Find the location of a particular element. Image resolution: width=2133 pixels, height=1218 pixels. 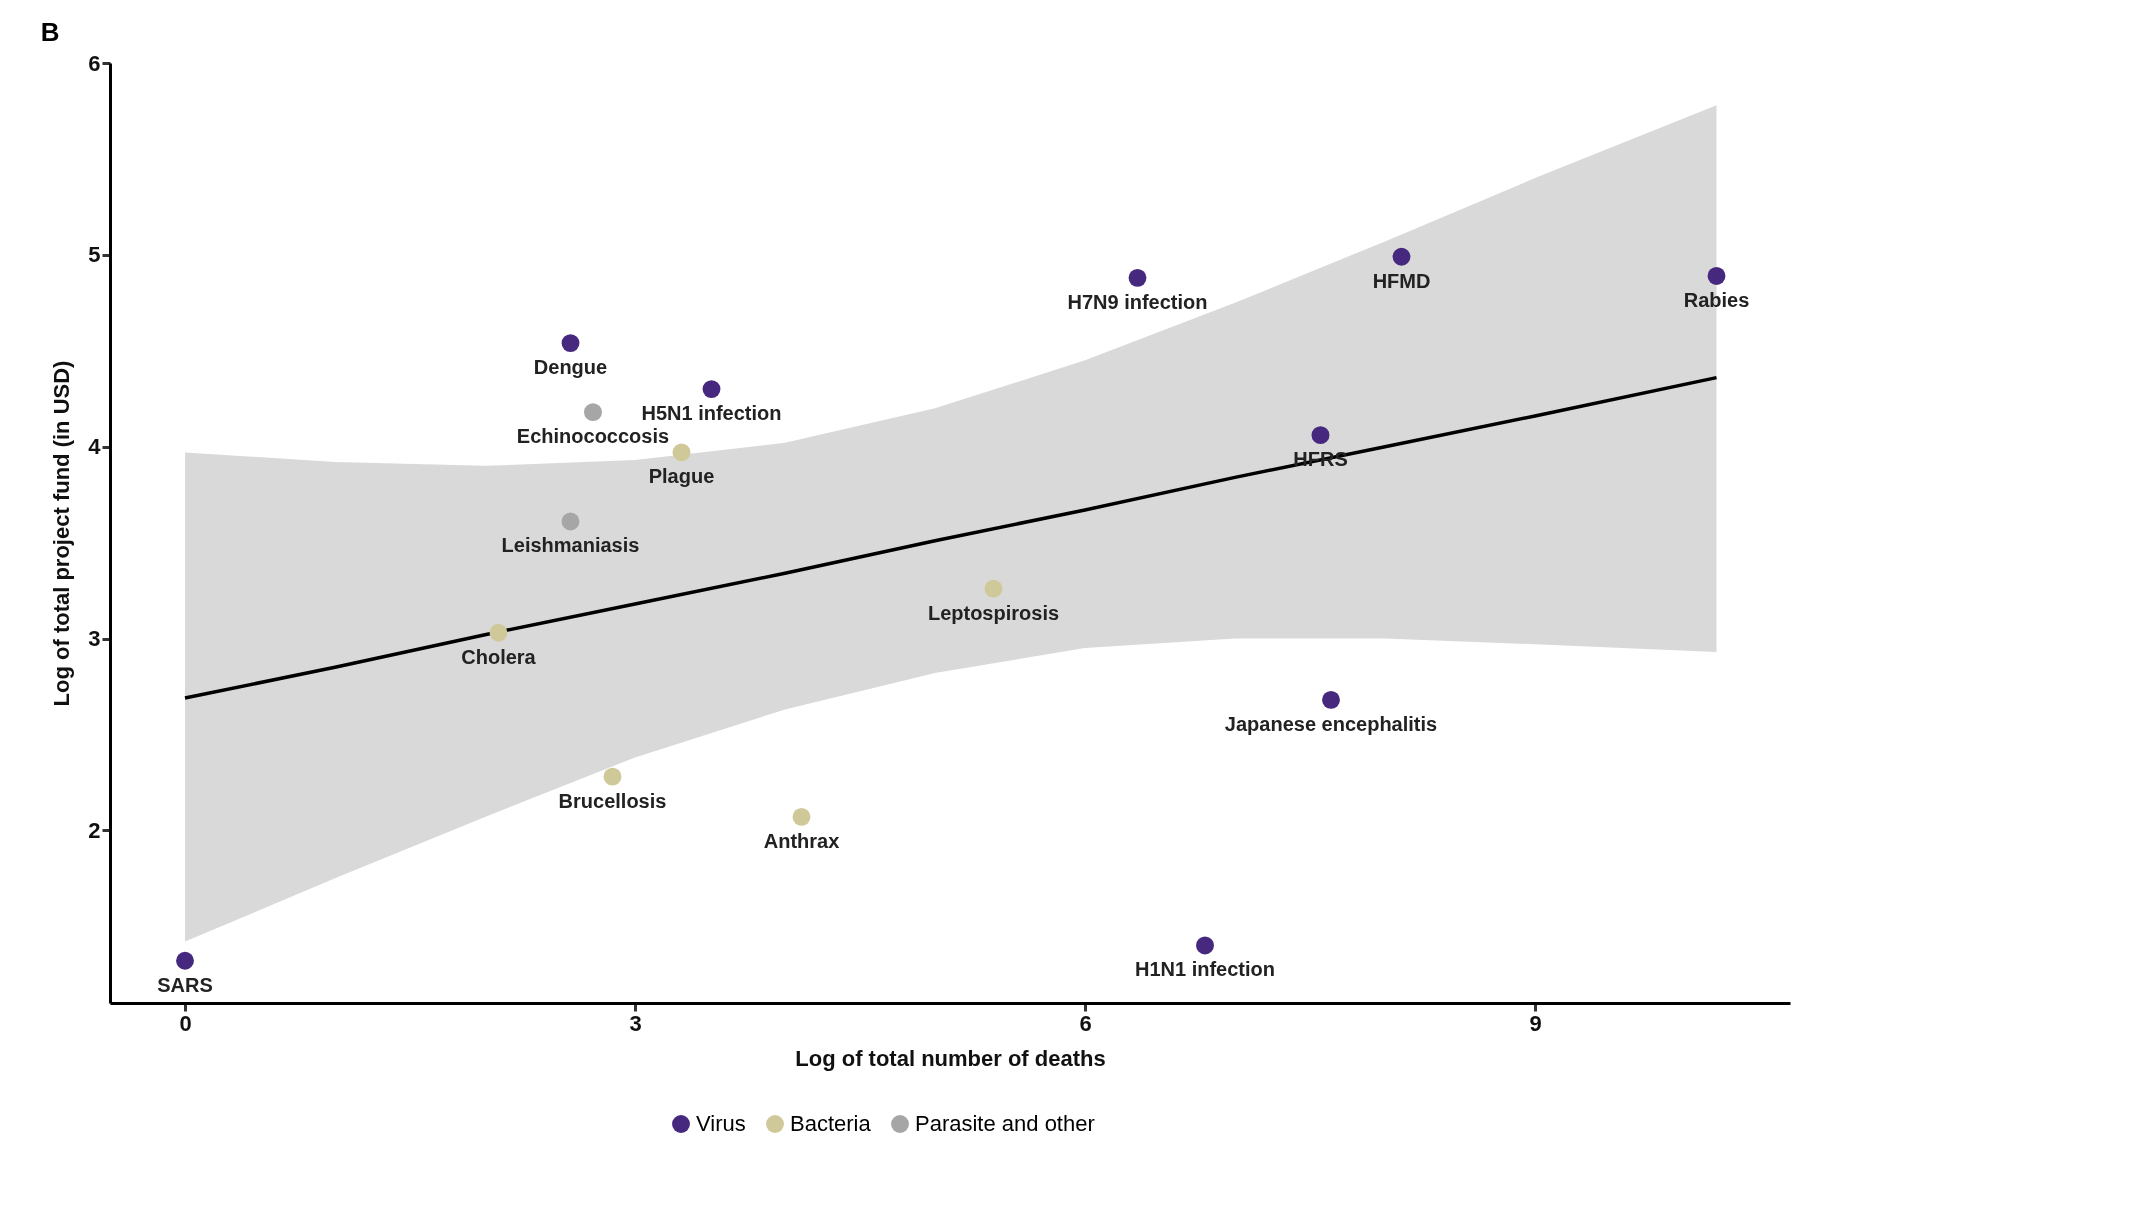

y-tick-label: 4 is located at coordinates (95, 447).